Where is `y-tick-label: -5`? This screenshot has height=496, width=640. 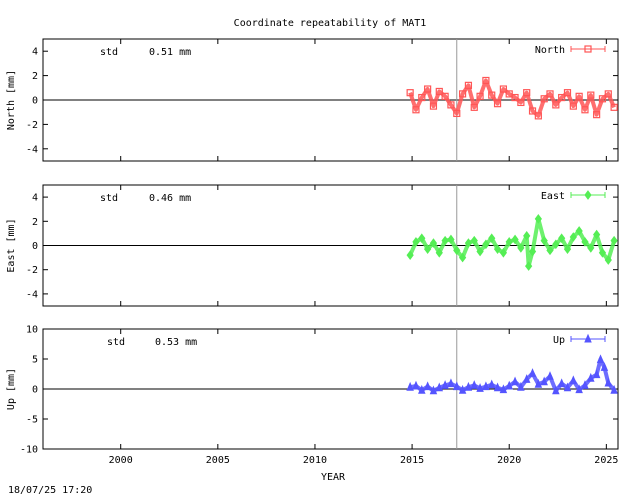 y-tick-label: -5 is located at coordinates (32, 420).